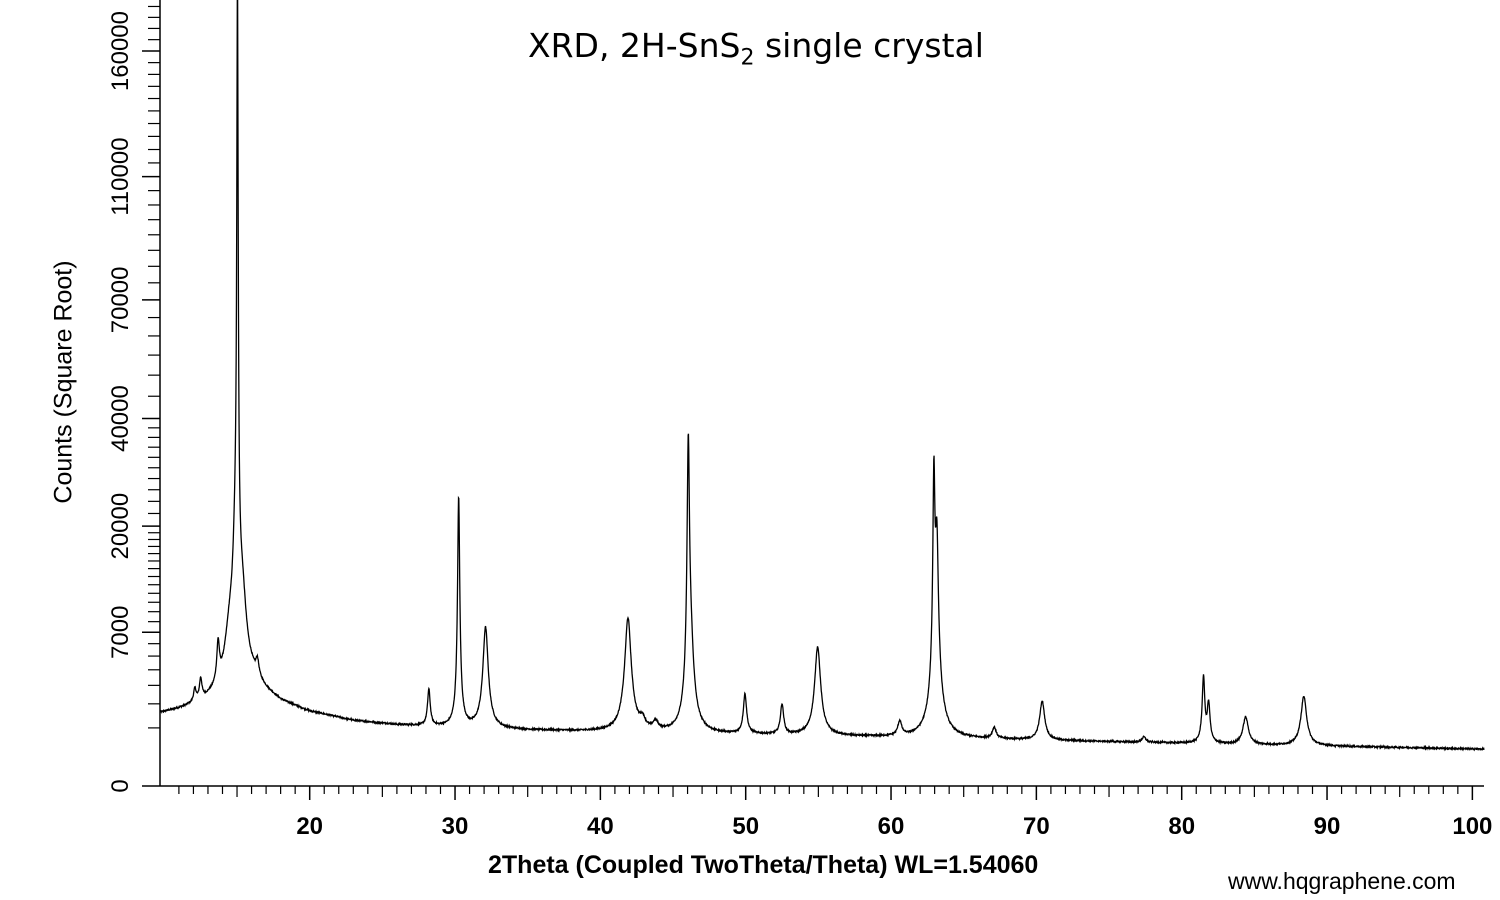  Describe the element at coordinates (455, 826) in the screenshot. I see `x-tick-label: 30` at that location.